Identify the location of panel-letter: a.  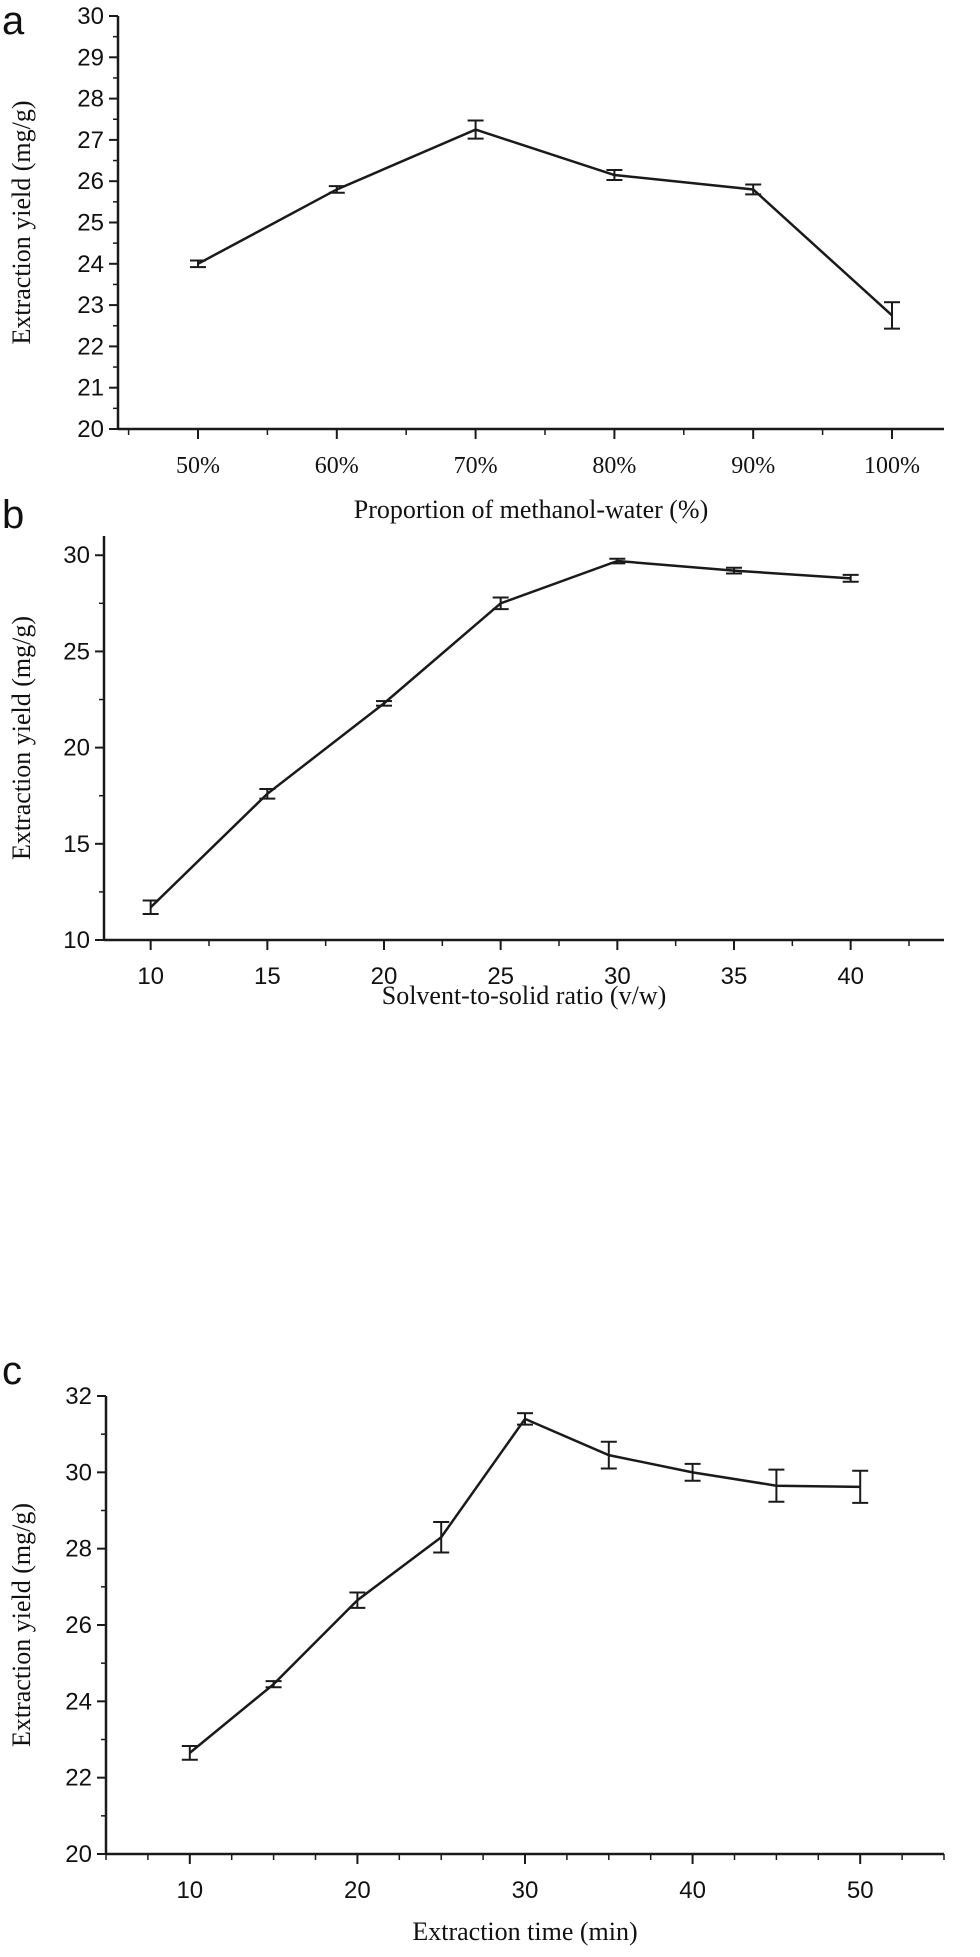
(13, 21).